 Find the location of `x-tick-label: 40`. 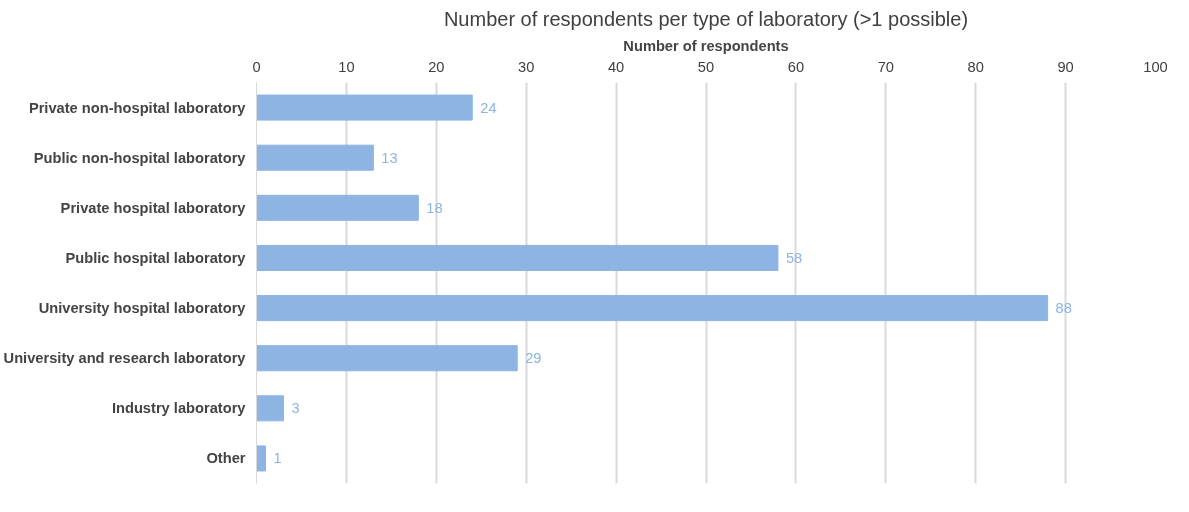

x-tick-label: 40 is located at coordinates (616, 66).